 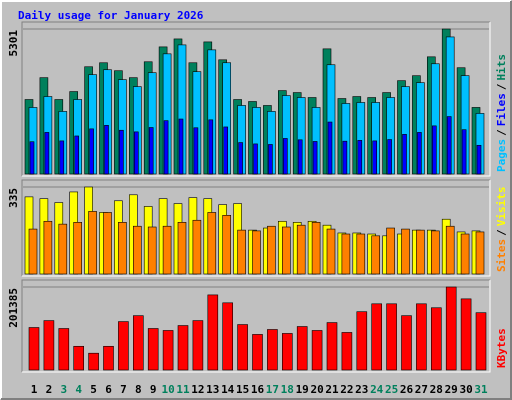 What do you see at coordinates (501, 207) in the screenshot?
I see `legend-entry: Visits` at bounding box center [501, 207].